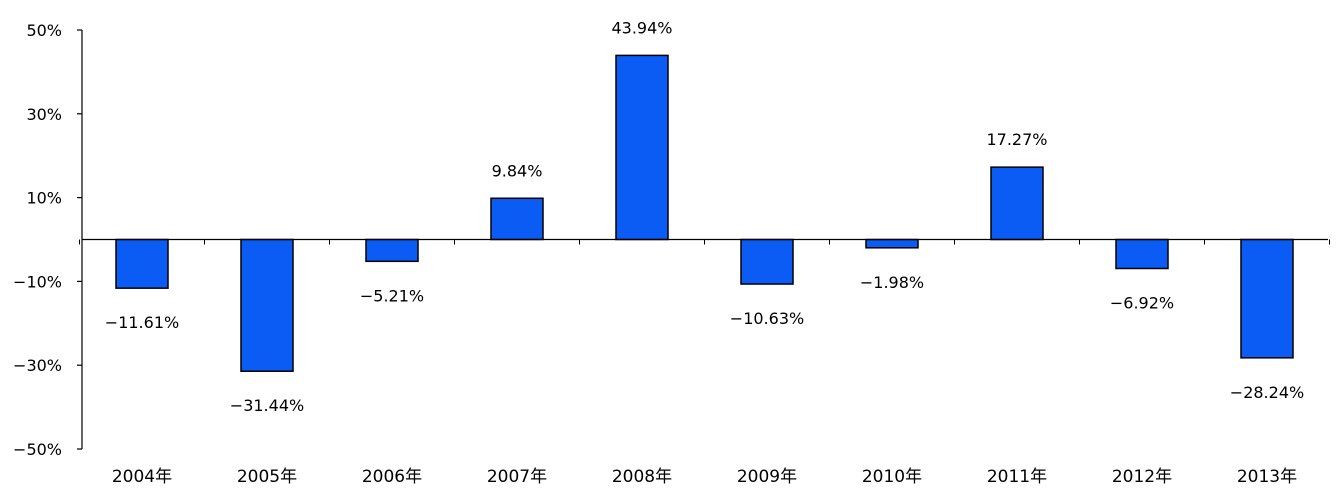  What do you see at coordinates (1017, 203) in the screenshot?
I see `bar-2011年` at bounding box center [1017, 203].